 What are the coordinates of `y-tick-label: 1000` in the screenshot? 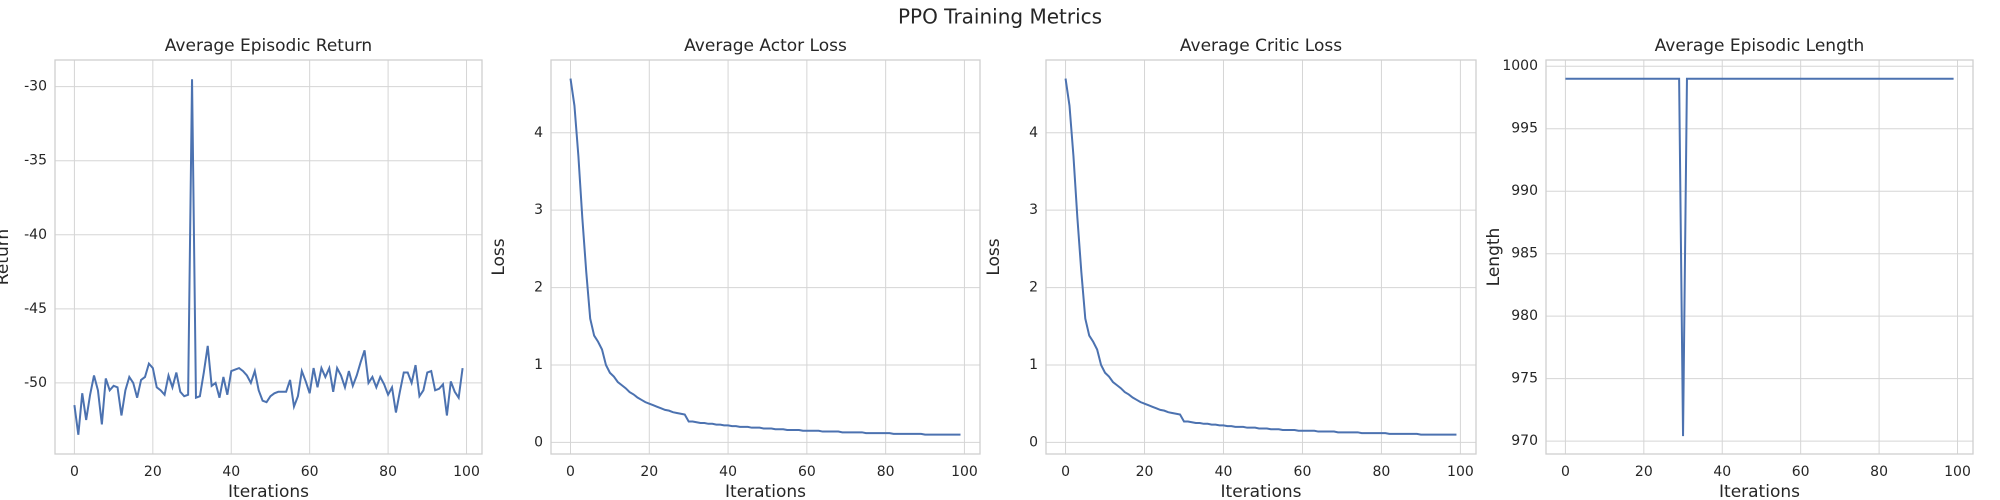 It's located at (1520, 66).